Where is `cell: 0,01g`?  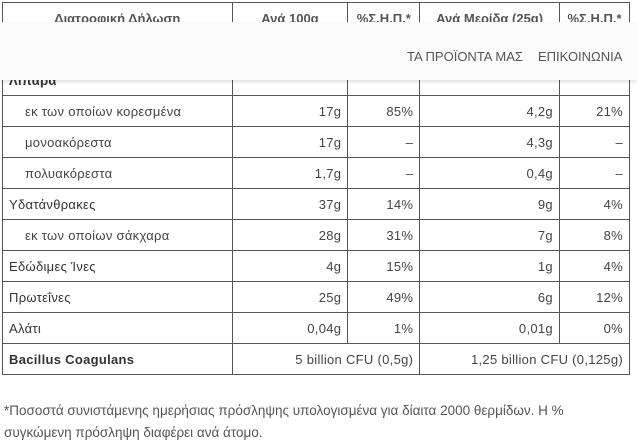
cell: 0,01g is located at coordinates (489, 328).